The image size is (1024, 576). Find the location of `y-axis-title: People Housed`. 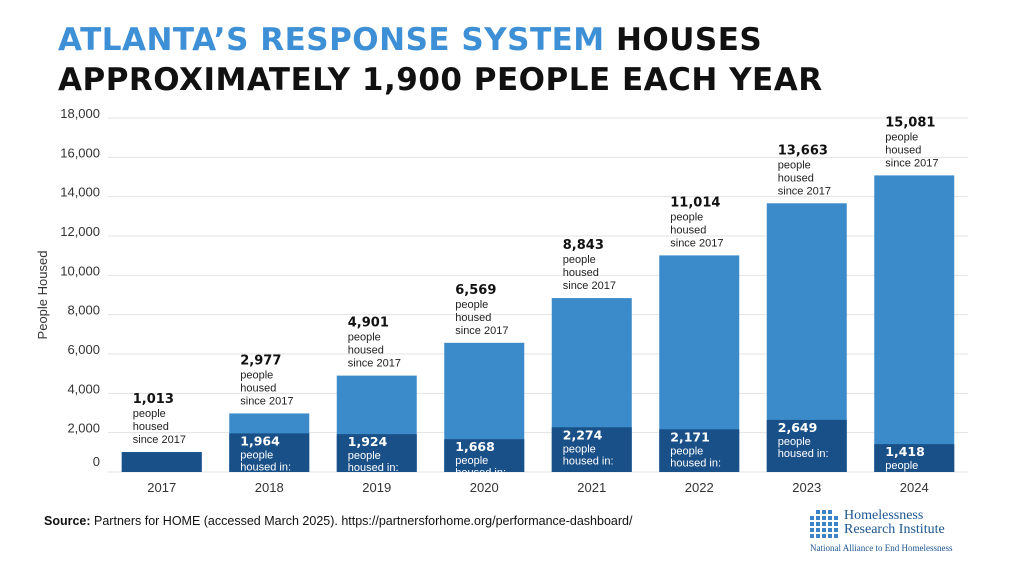

y-axis-title: People Housed is located at coordinates (42, 295).